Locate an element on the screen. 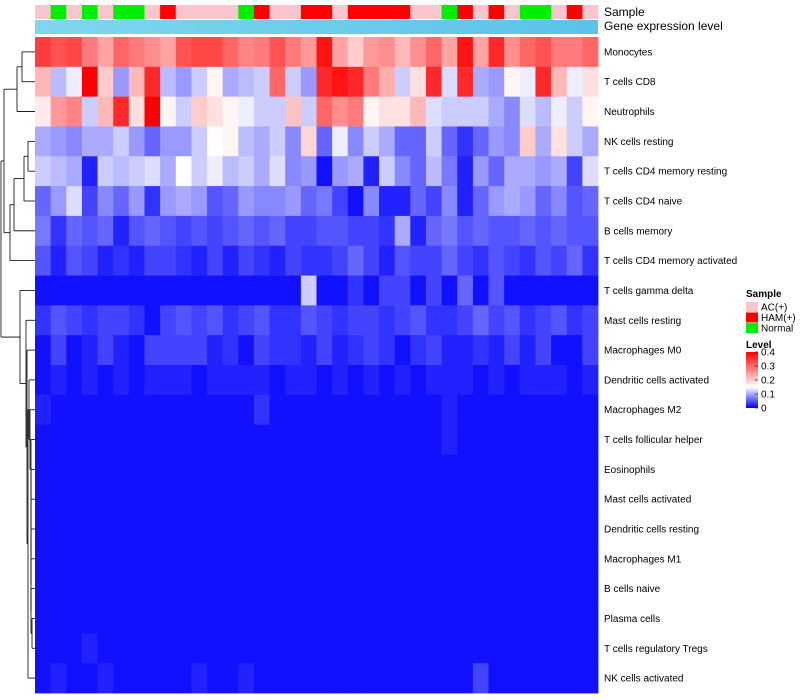  expression-bar is located at coordinates (316, 27).